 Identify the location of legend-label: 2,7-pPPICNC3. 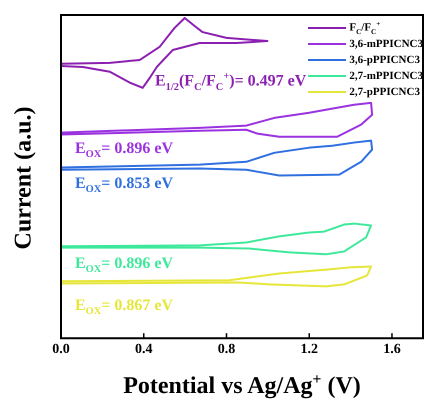
(384, 92).